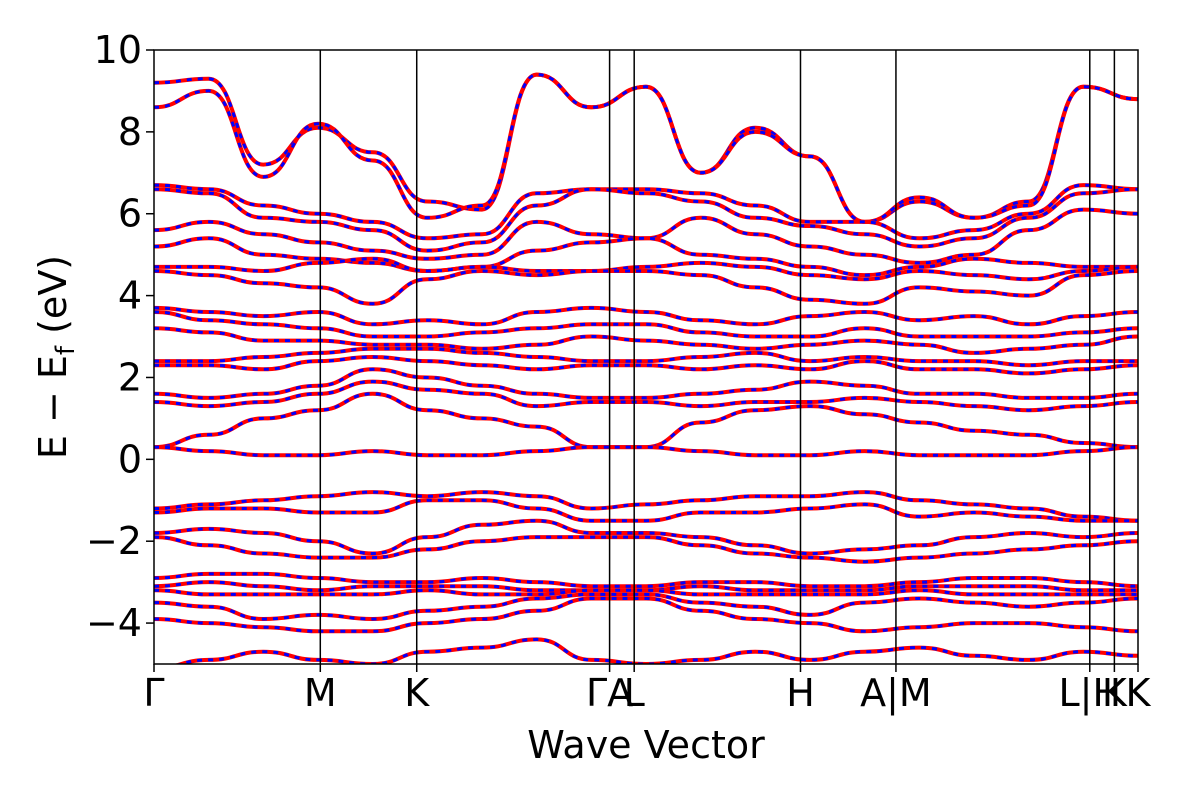  I want to click on band-11-red, so click(646, 357).